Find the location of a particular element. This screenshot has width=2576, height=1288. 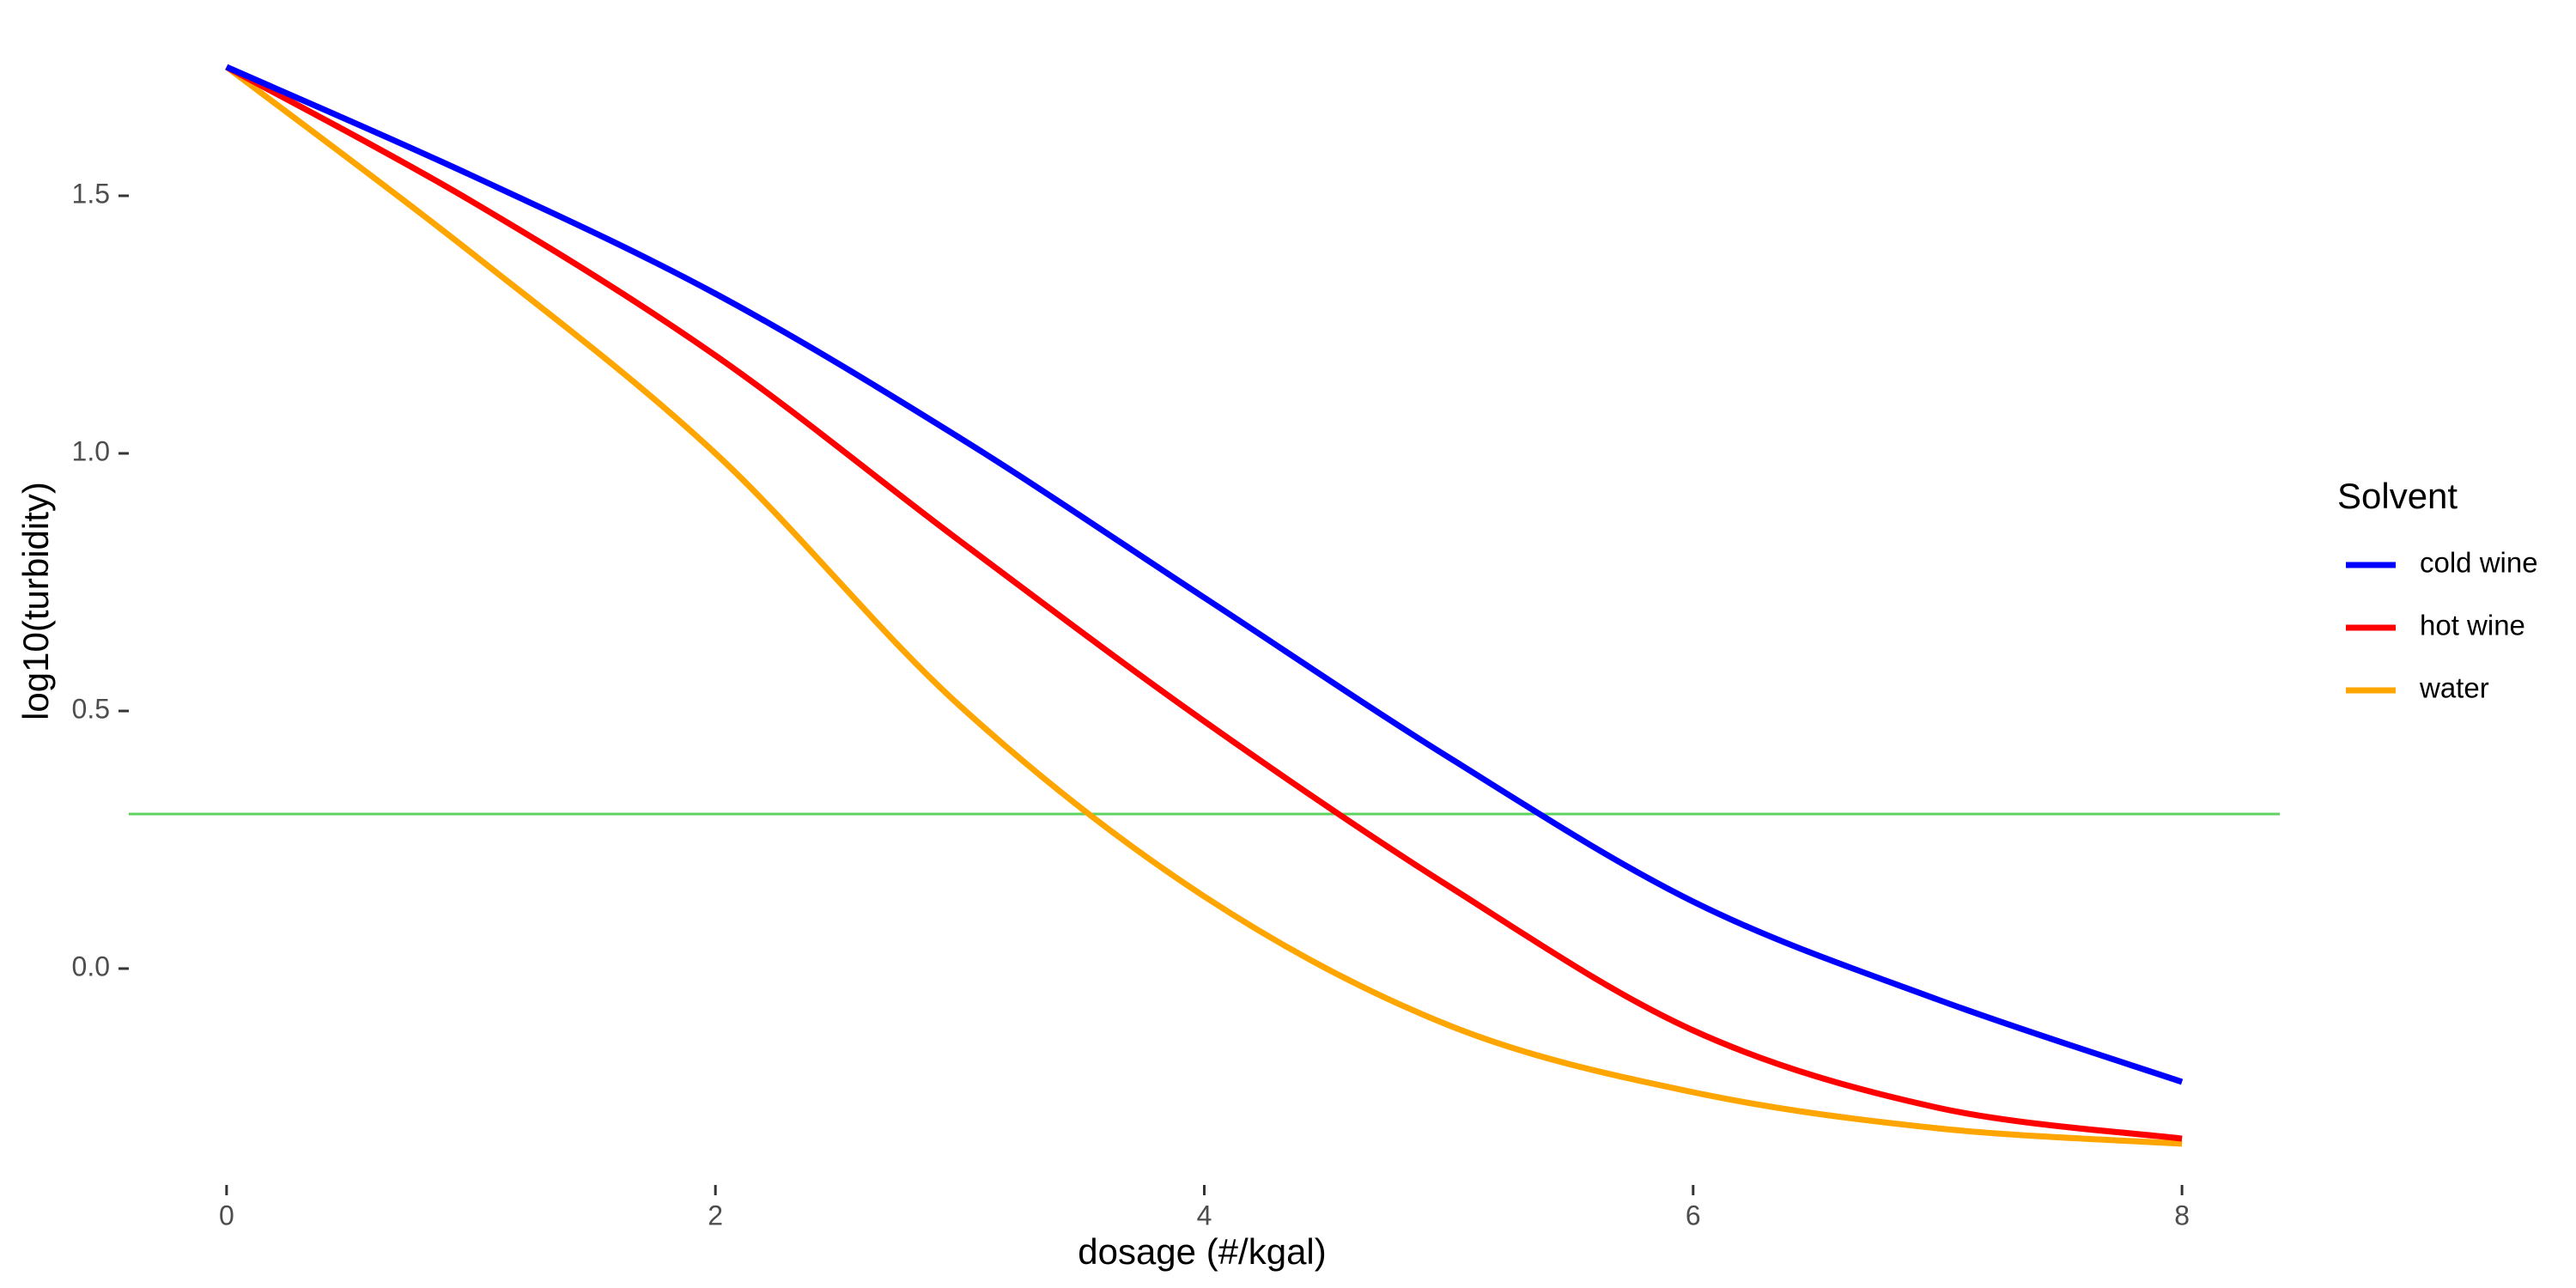

legend-label: cold wine is located at coordinates (2479, 563).